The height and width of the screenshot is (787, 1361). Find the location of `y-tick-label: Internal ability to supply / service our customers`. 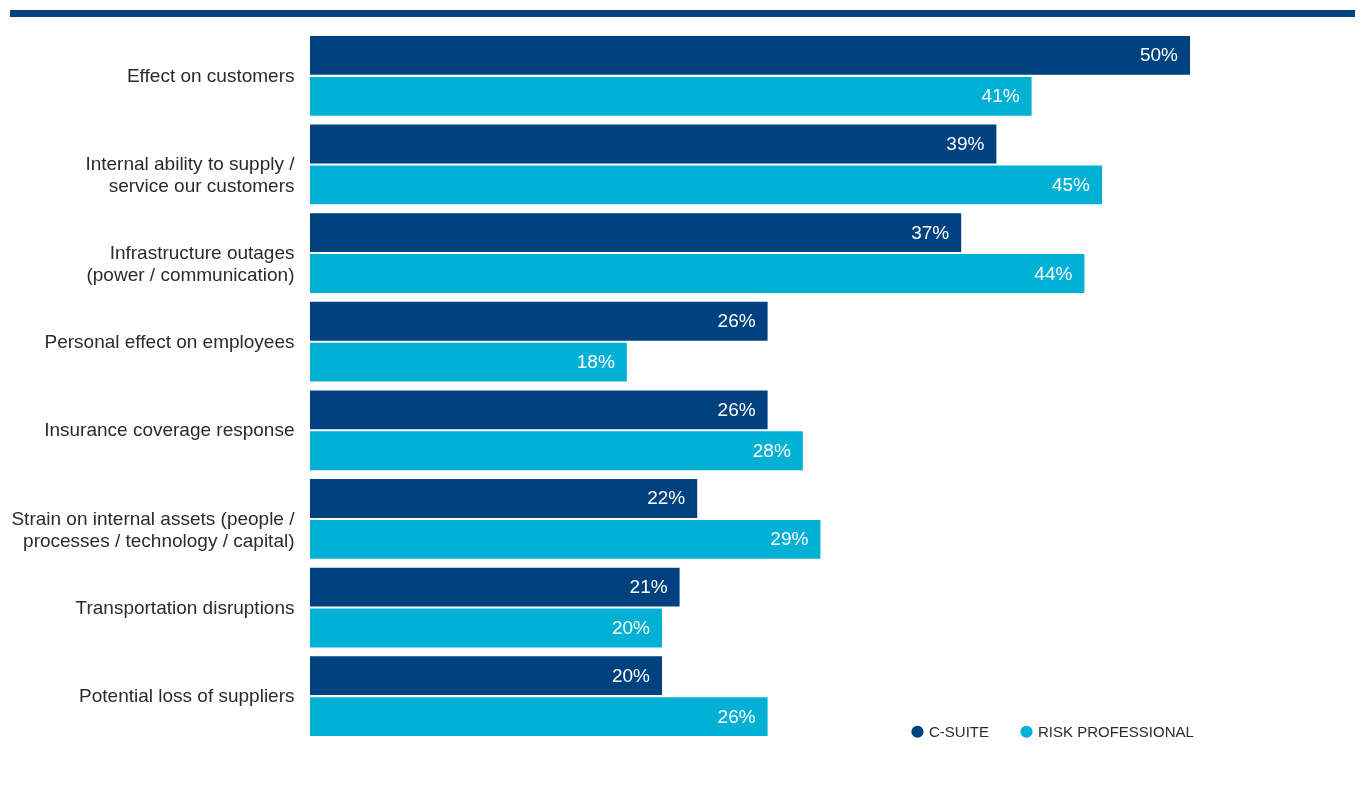

y-tick-label: Internal ability to supply / service our customers is located at coordinates (190, 175).